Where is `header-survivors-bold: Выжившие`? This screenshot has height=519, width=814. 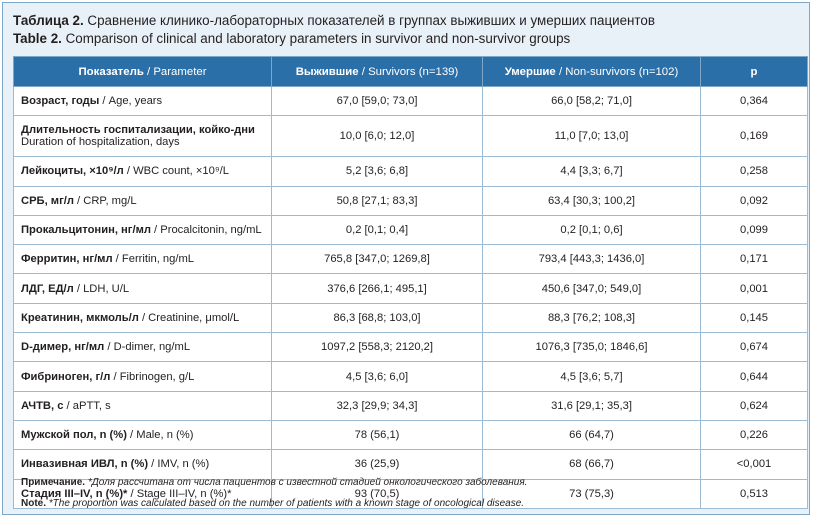 header-survivors-bold: Выжившие is located at coordinates (327, 71).